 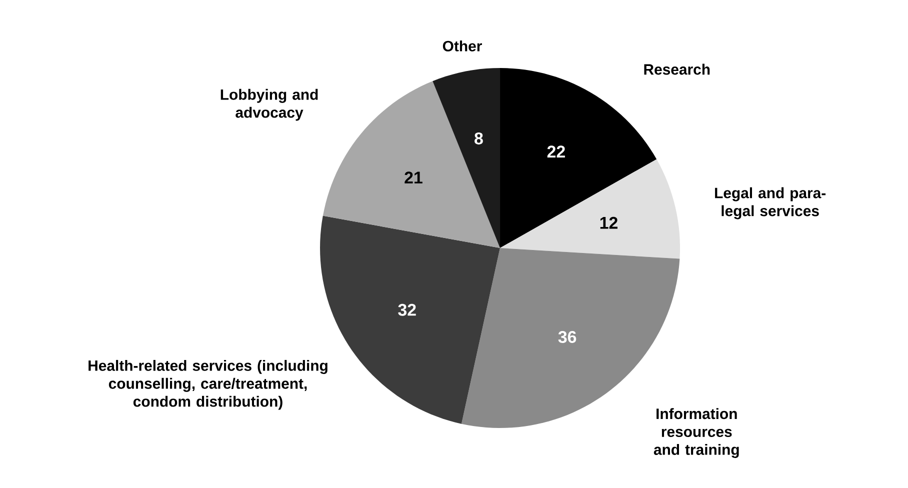 What do you see at coordinates (478, 138) in the screenshot?
I see `data-label: 8` at bounding box center [478, 138].